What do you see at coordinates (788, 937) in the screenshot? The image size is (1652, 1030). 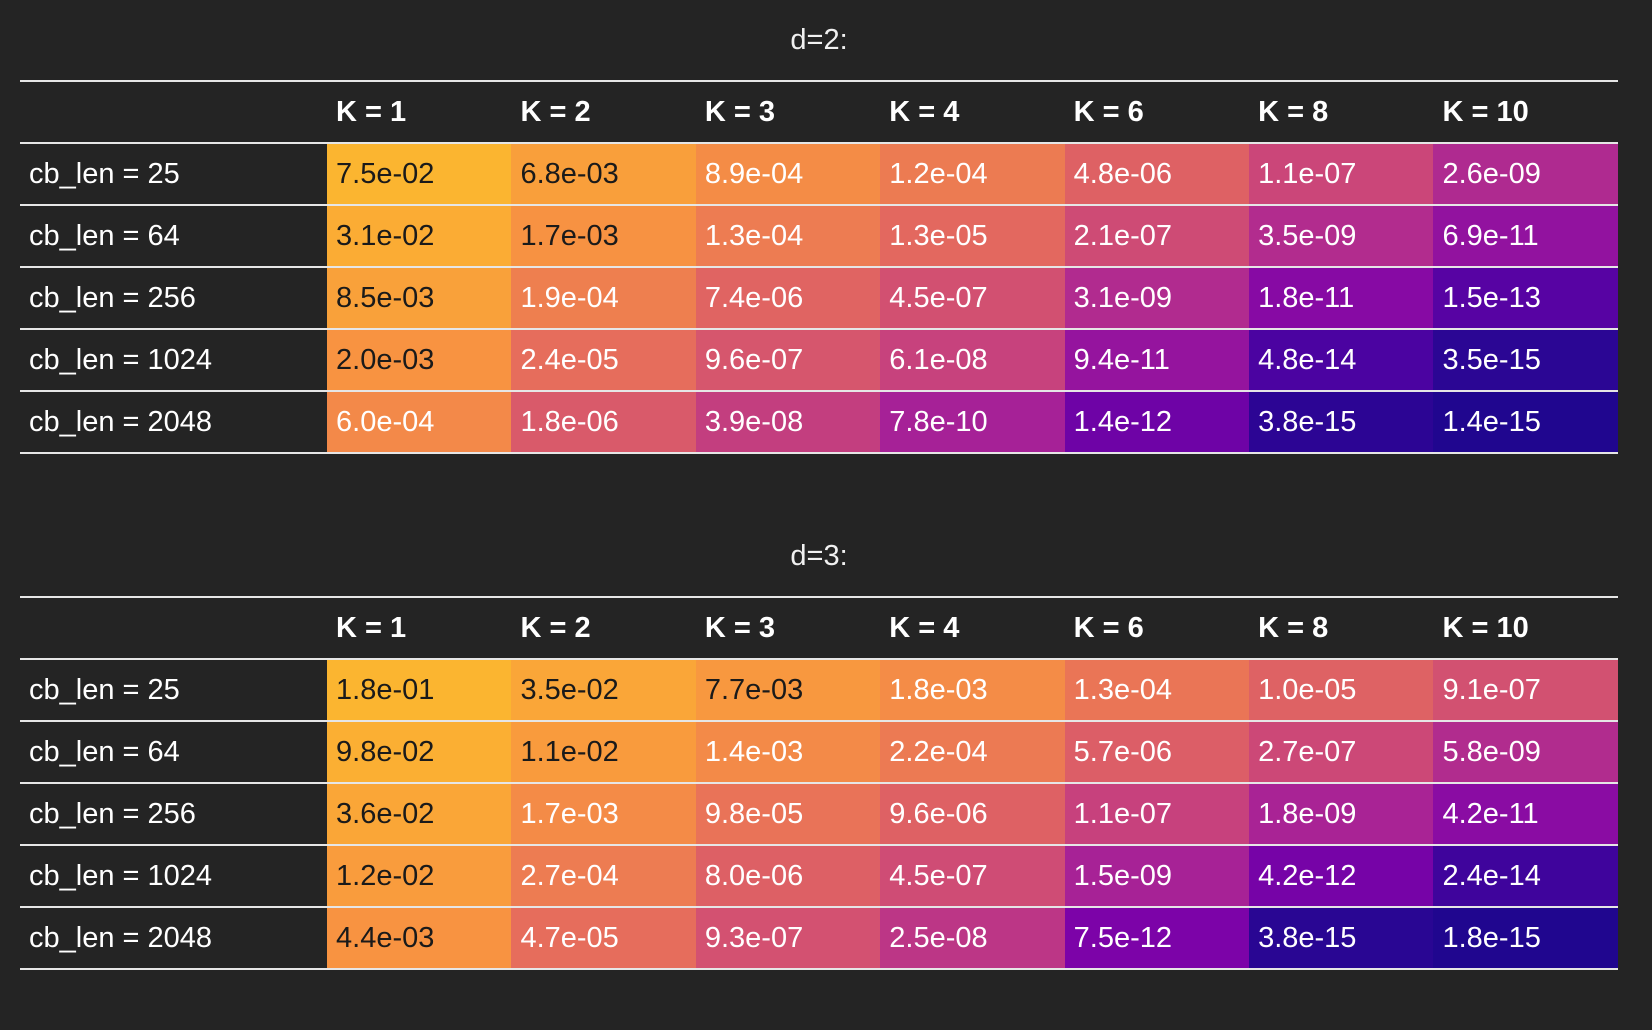 I see `heatmap-cell: 9.3e-07` at bounding box center [788, 937].